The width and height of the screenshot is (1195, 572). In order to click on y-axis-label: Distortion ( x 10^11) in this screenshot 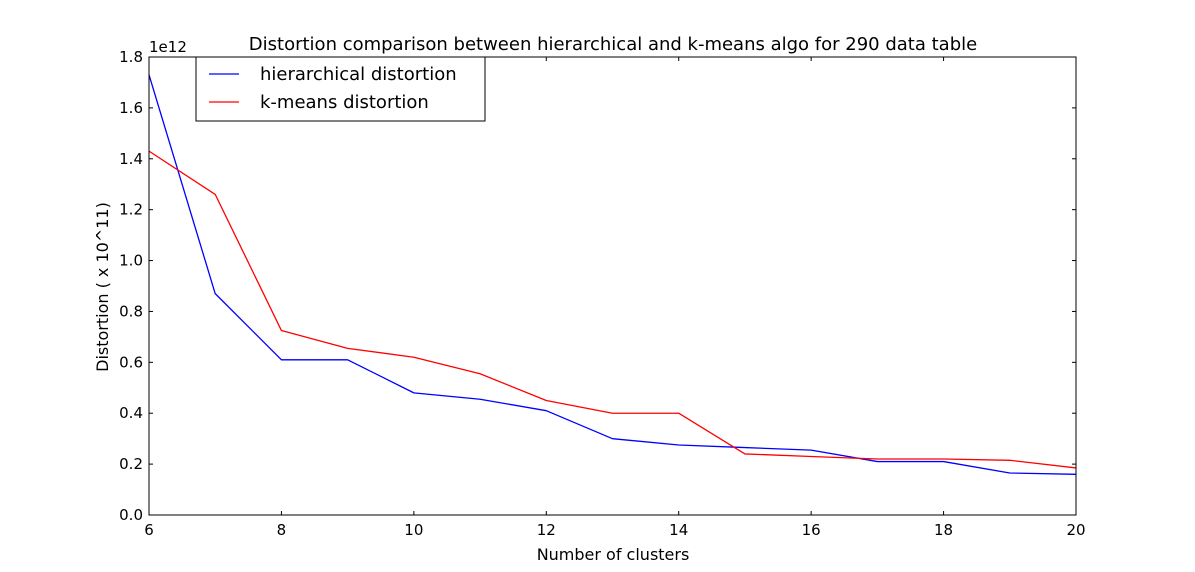, I will do `click(102, 287)`.